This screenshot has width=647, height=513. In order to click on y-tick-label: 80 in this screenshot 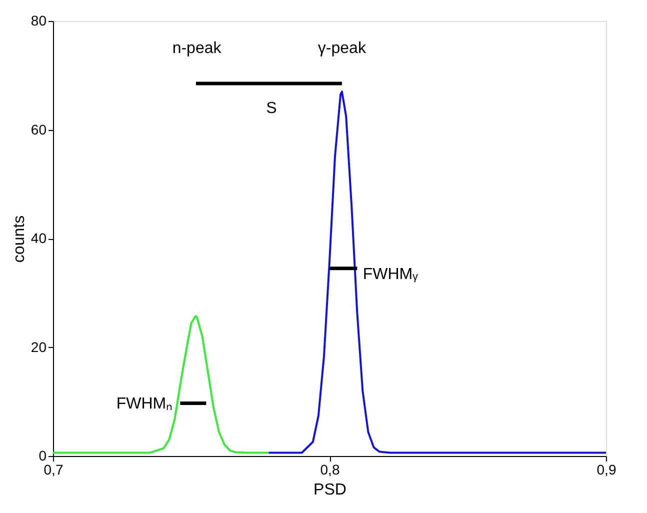, I will do `click(38, 20)`.